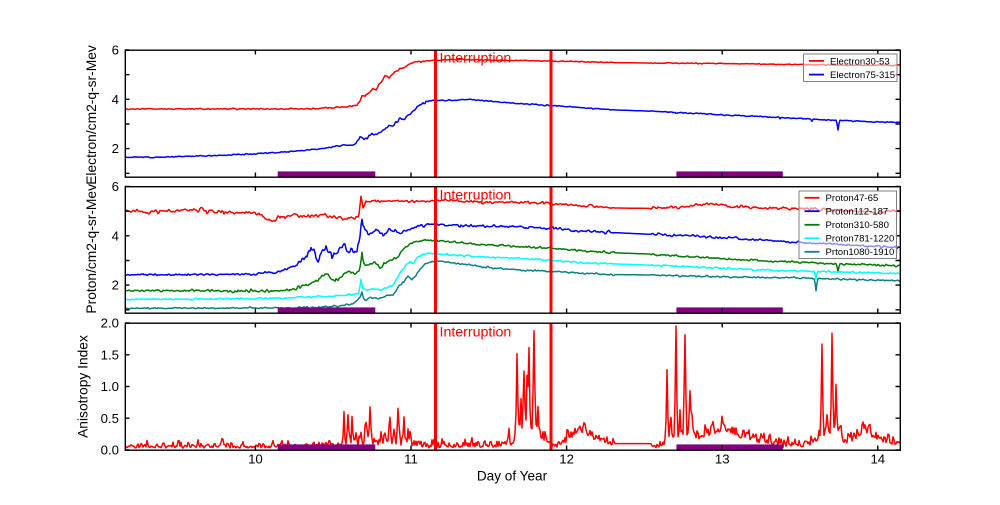  What do you see at coordinates (860, 252) in the screenshot?
I see `svg-text: Prton1080-1910` at bounding box center [860, 252].